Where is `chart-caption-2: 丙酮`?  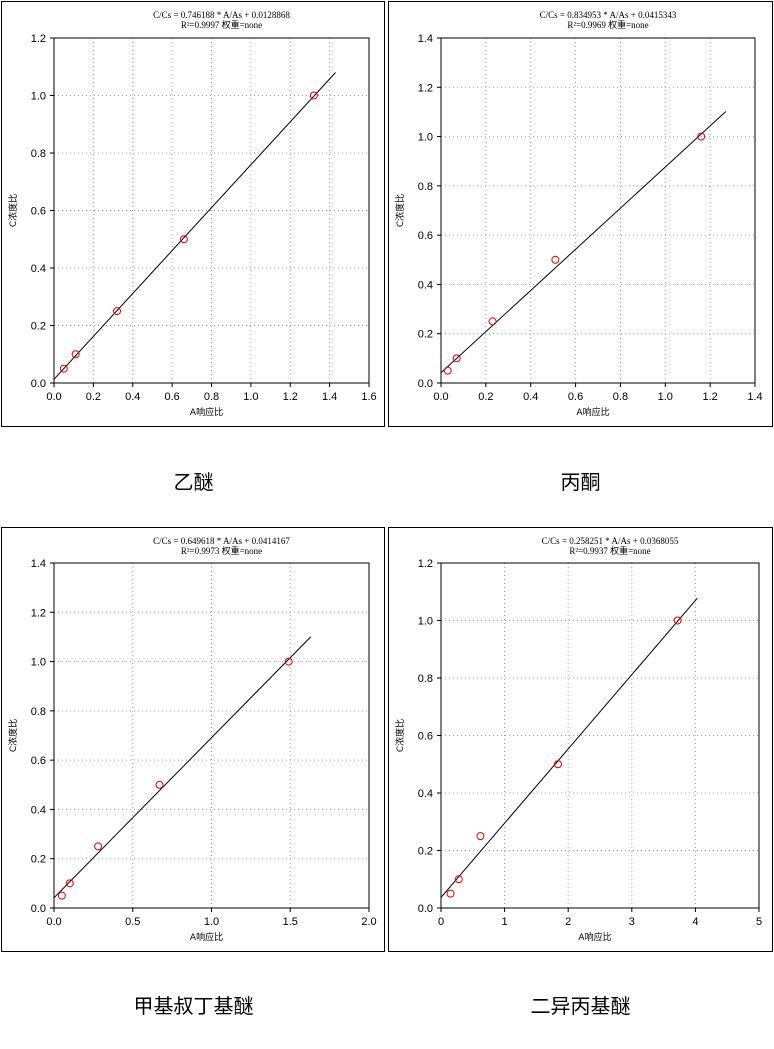 chart-caption-2: 丙酮 is located at coordinates (580, 482).